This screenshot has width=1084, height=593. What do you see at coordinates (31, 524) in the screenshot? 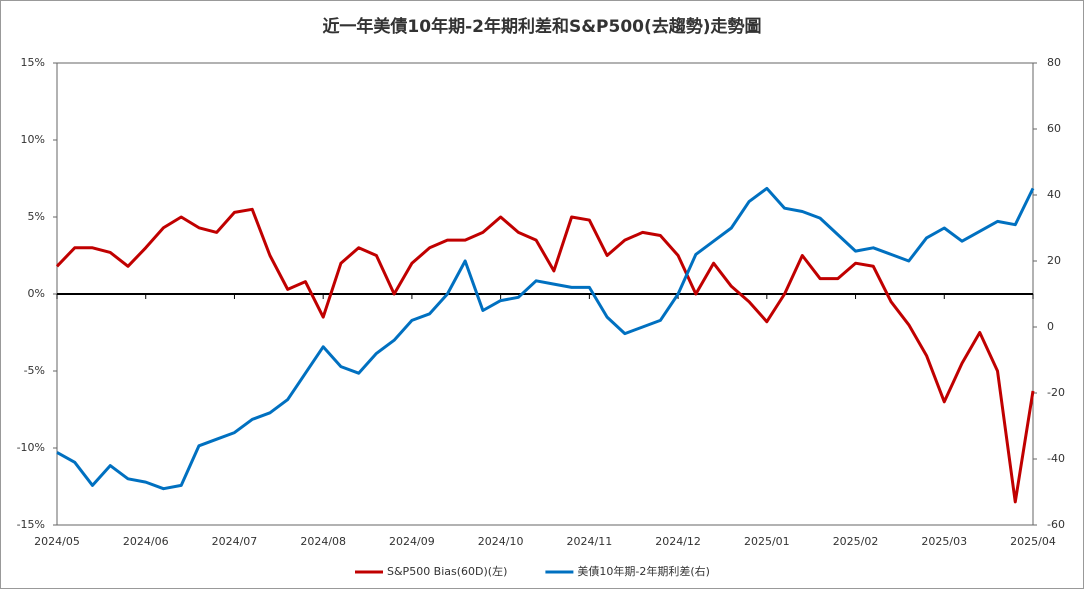
I see `y-tick-label: -15%` at bounding box center [31, 524].